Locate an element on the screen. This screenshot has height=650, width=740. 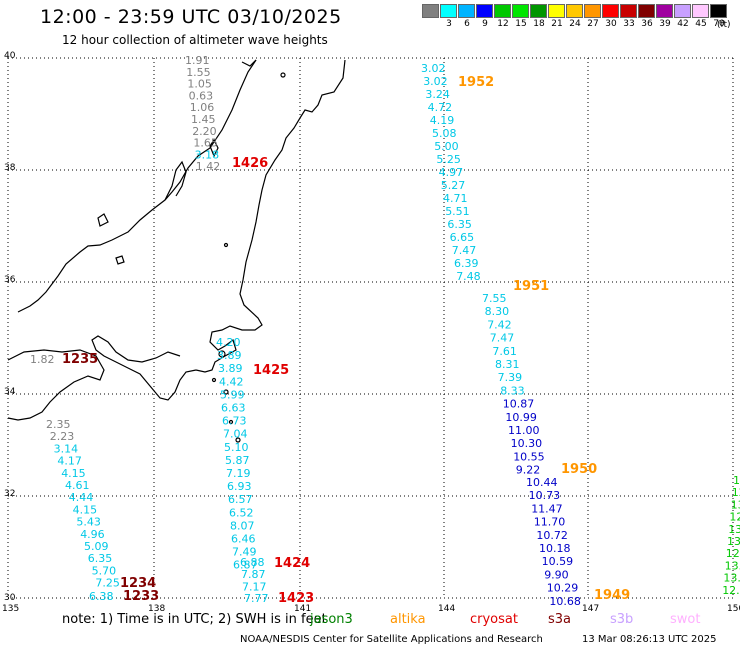
wave-height-value: 10.87 is located at coordinates (519, 404).